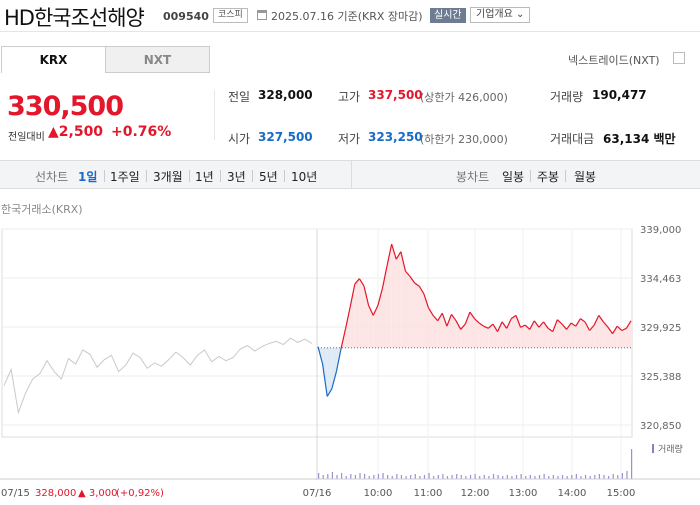  Describe the element at coordinates (76, 132) in the screenshot. I see `price-change: ▲2,500` at that location.